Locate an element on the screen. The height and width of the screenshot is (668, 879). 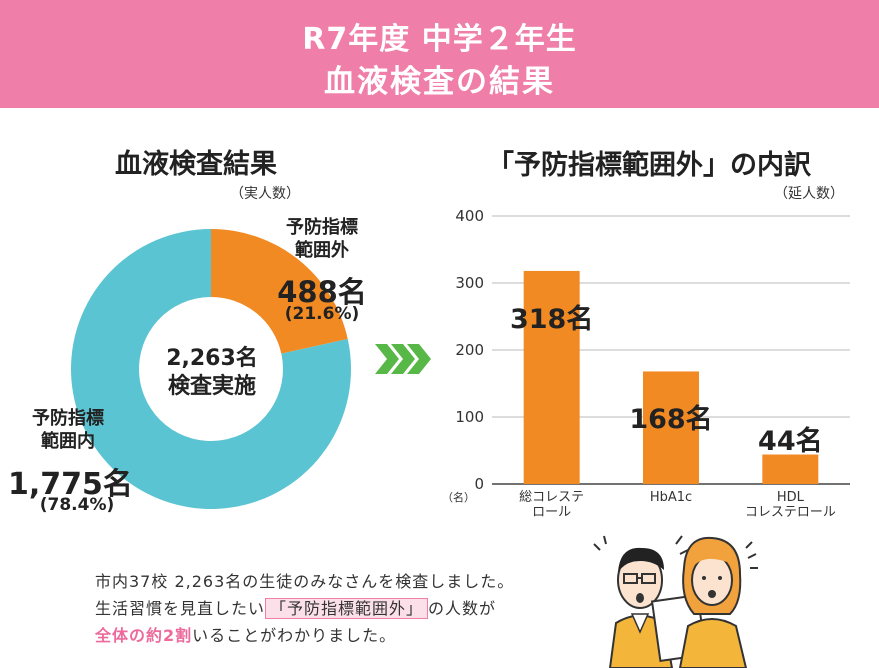
surprised-people-illustration is located at coordinates (675, 601).